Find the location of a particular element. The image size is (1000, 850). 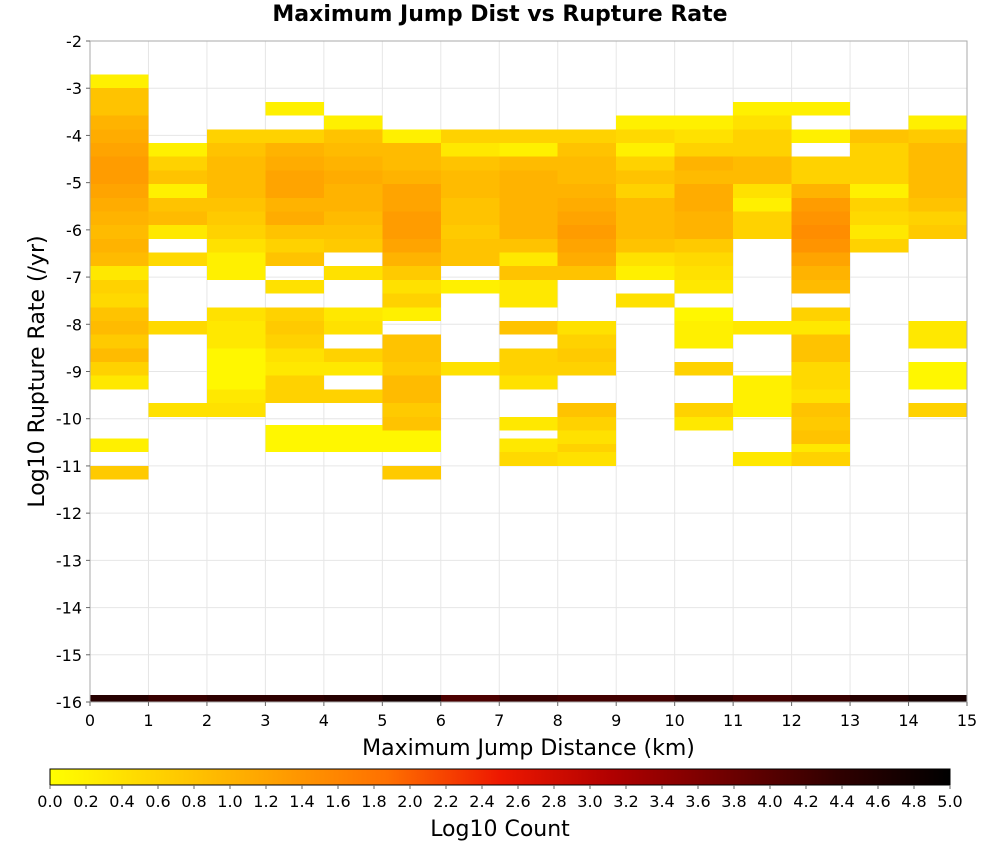

x-tick-label: 0 is located at coordinates (90, 720).